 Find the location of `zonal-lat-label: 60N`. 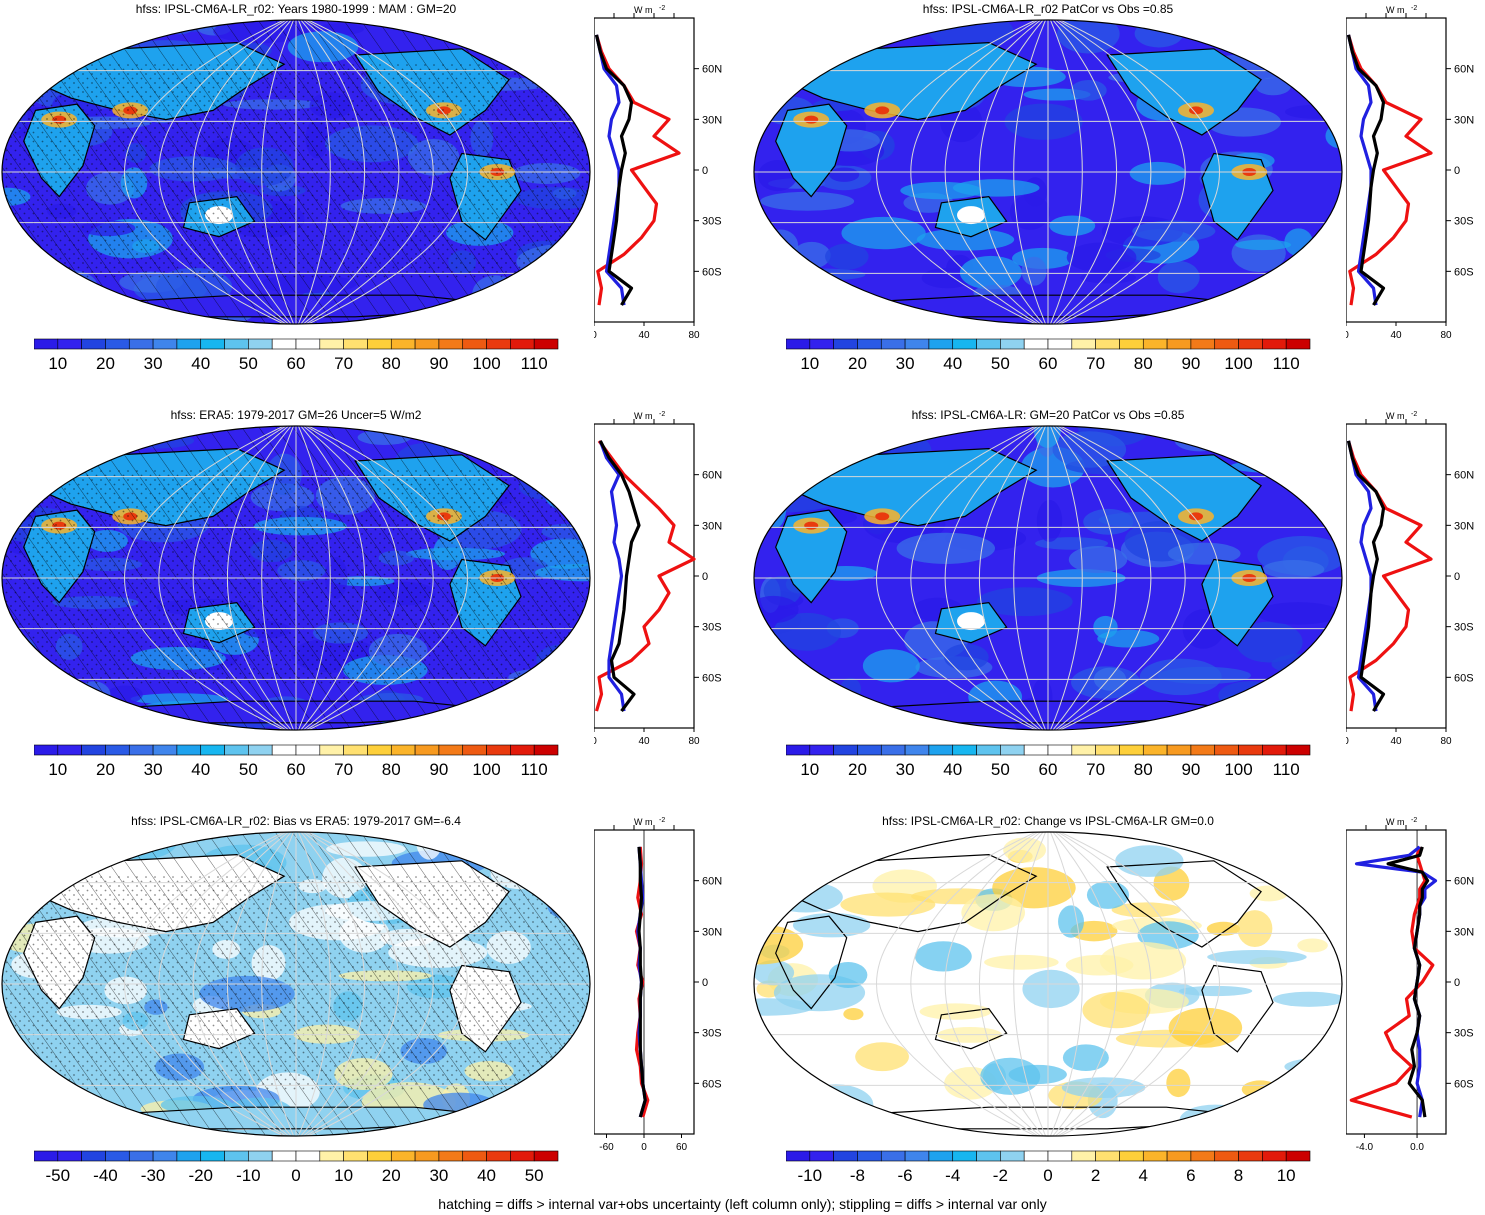

zonal-lat-label: 60N is located at coordinates (712, 882).